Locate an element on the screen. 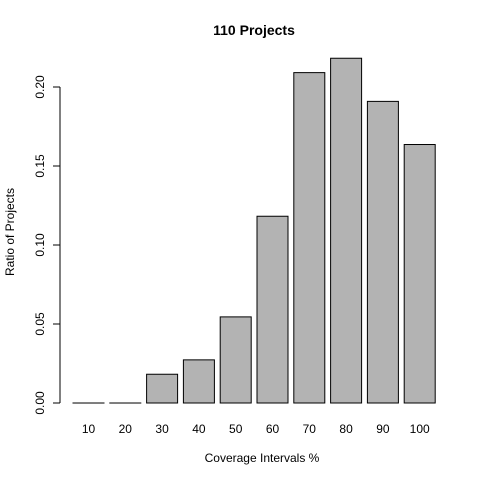 The height and width of the screenshot is (480, 480). x-tick-label: 10 is located at coordinates (89, 429).